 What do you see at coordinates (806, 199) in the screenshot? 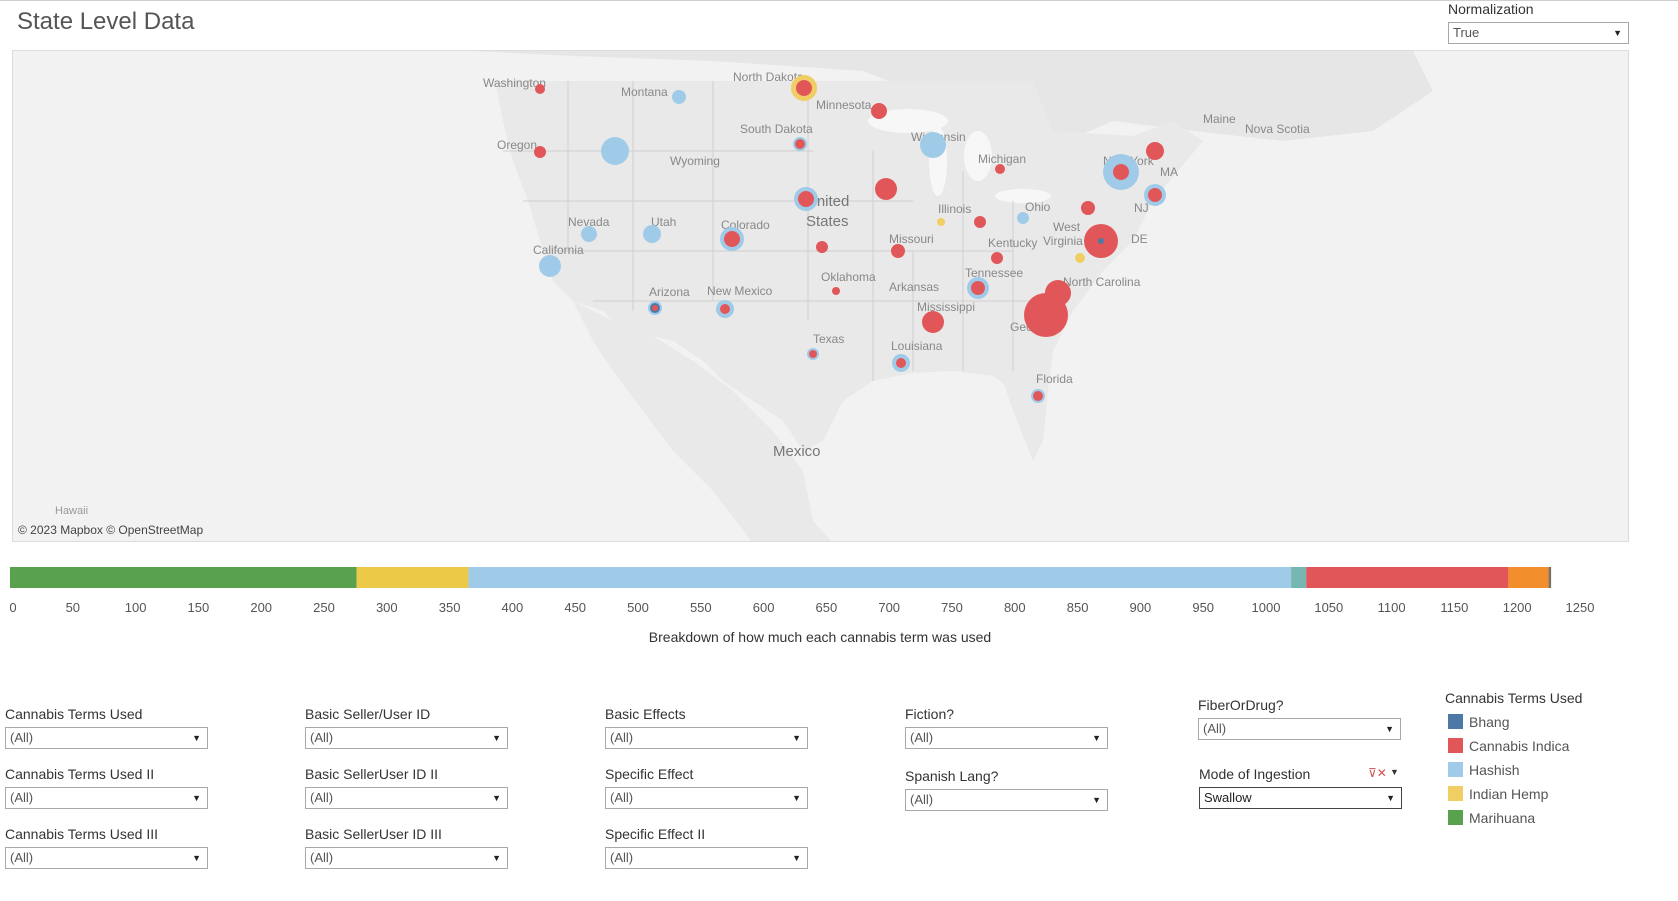
I see `marker-nebraska-inner` at bounding box center [806, 199].